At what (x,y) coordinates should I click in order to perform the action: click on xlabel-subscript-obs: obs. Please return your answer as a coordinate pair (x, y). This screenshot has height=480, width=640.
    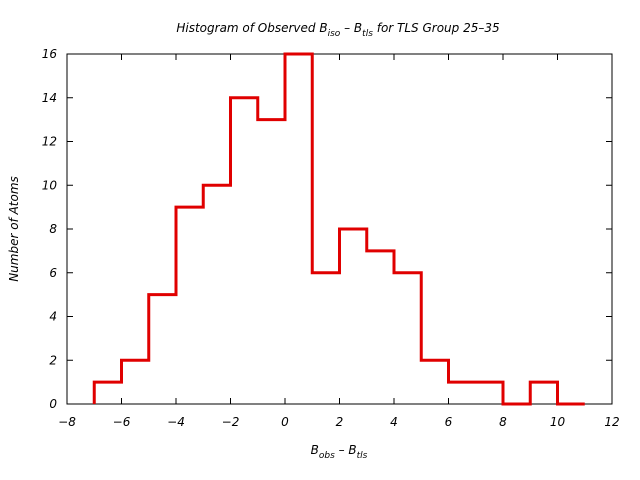
    Looking at the image, I should click on (327, 456).